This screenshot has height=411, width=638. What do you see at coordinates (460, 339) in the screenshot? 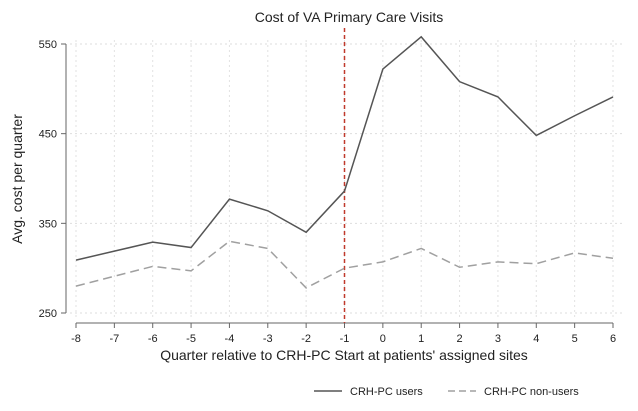
I see `x-tick-label: 2` at bounding box center [460, 339].